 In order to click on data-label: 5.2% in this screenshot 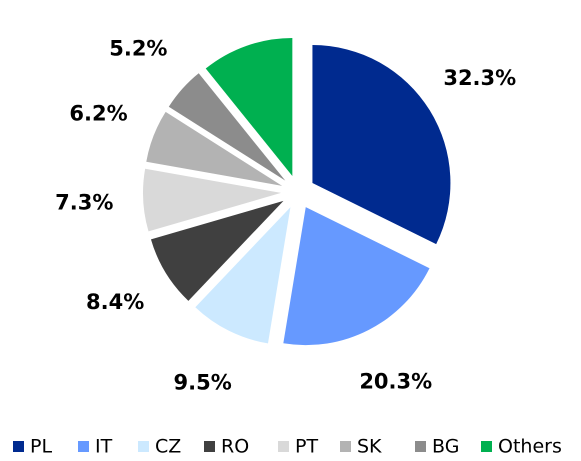, I will do `click(138, 48)`.